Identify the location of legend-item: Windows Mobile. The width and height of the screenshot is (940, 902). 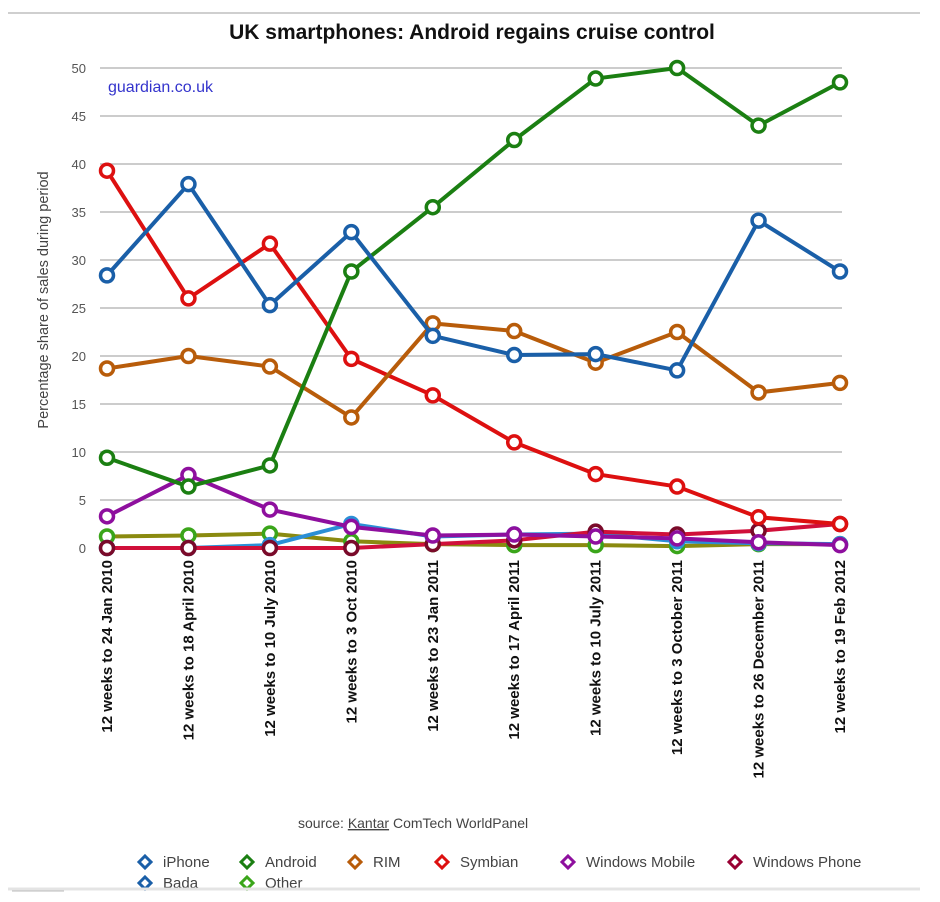
(627, 862).